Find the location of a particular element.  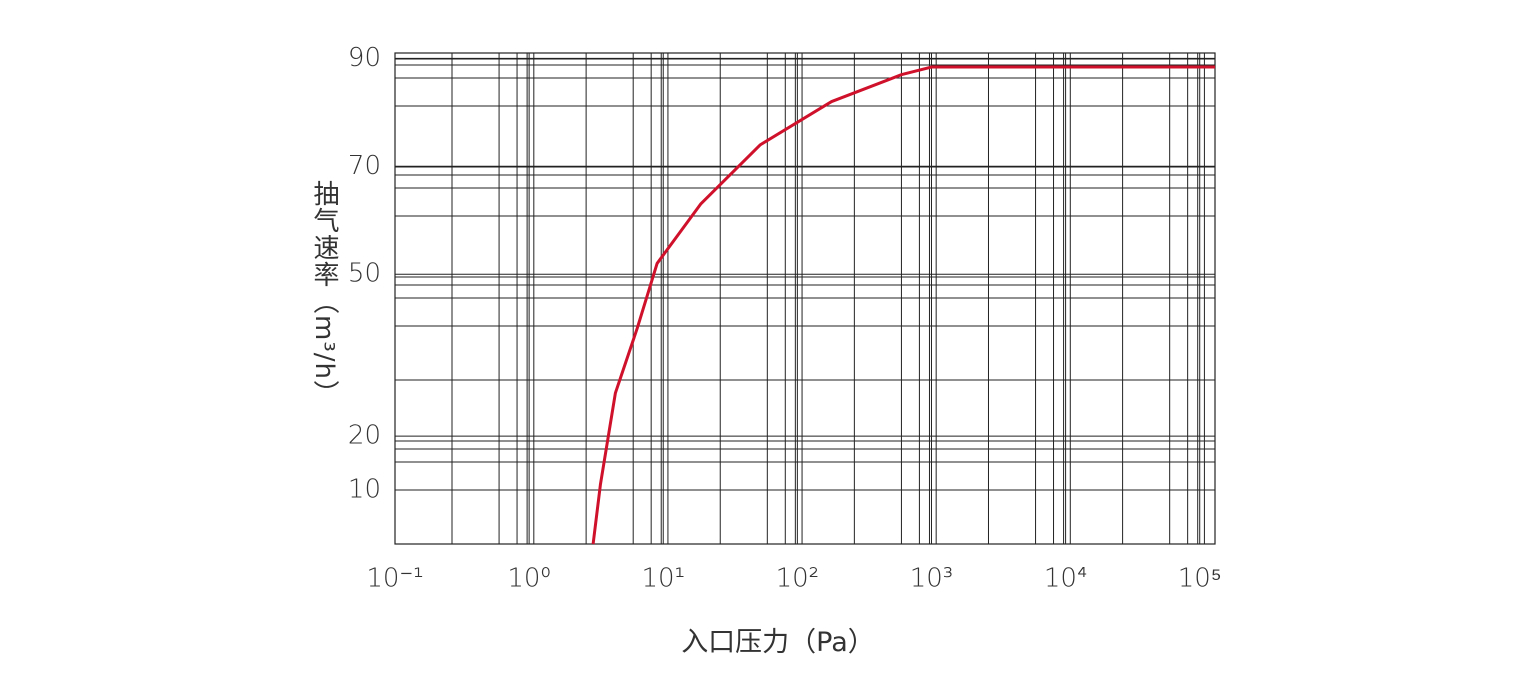

y-axis-label: 抽气速率（m³/h） is located at coordinates (324, 293).